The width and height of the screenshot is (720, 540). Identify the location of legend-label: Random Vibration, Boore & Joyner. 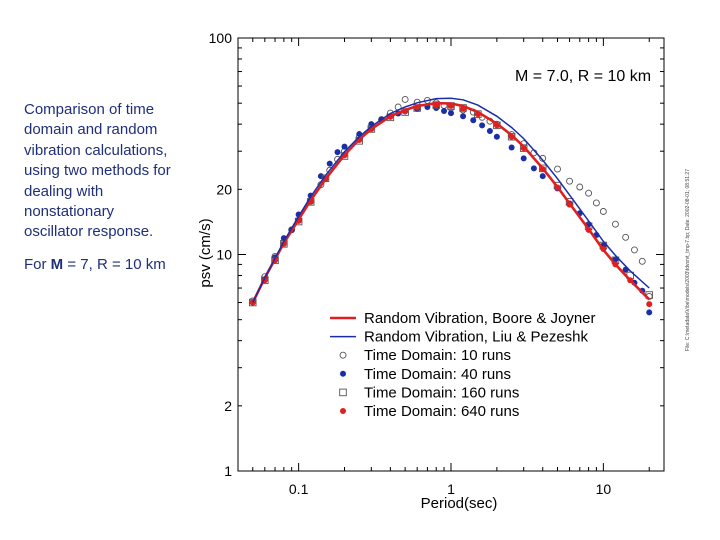
(480, 318).